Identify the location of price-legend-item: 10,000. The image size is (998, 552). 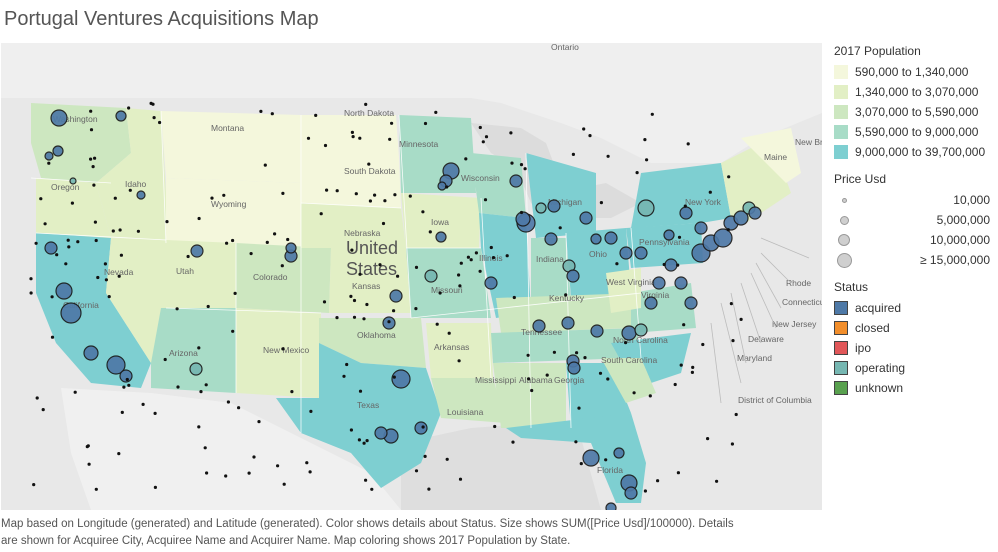
(916, 200).